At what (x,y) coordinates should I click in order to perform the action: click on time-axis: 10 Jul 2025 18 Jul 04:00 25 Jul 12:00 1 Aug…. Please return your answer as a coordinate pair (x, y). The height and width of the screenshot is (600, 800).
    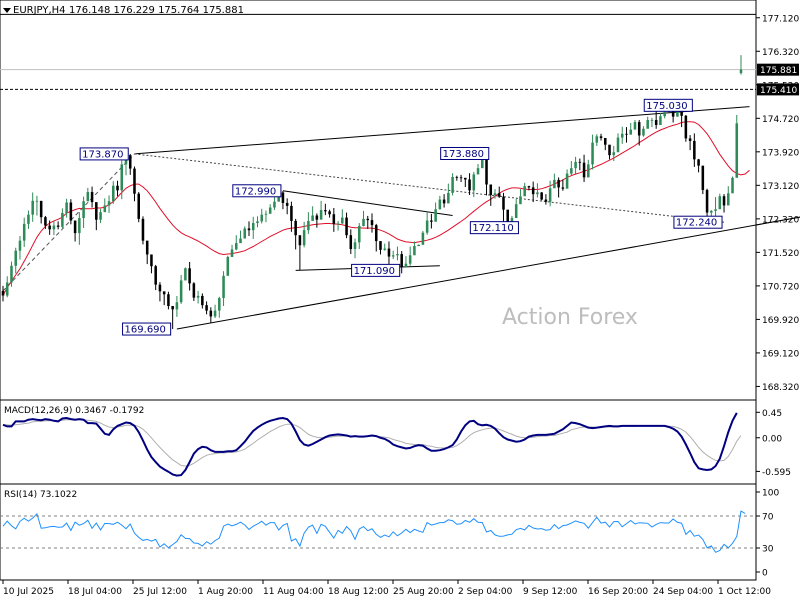
    Looking at the image, I should click on (386, 588).